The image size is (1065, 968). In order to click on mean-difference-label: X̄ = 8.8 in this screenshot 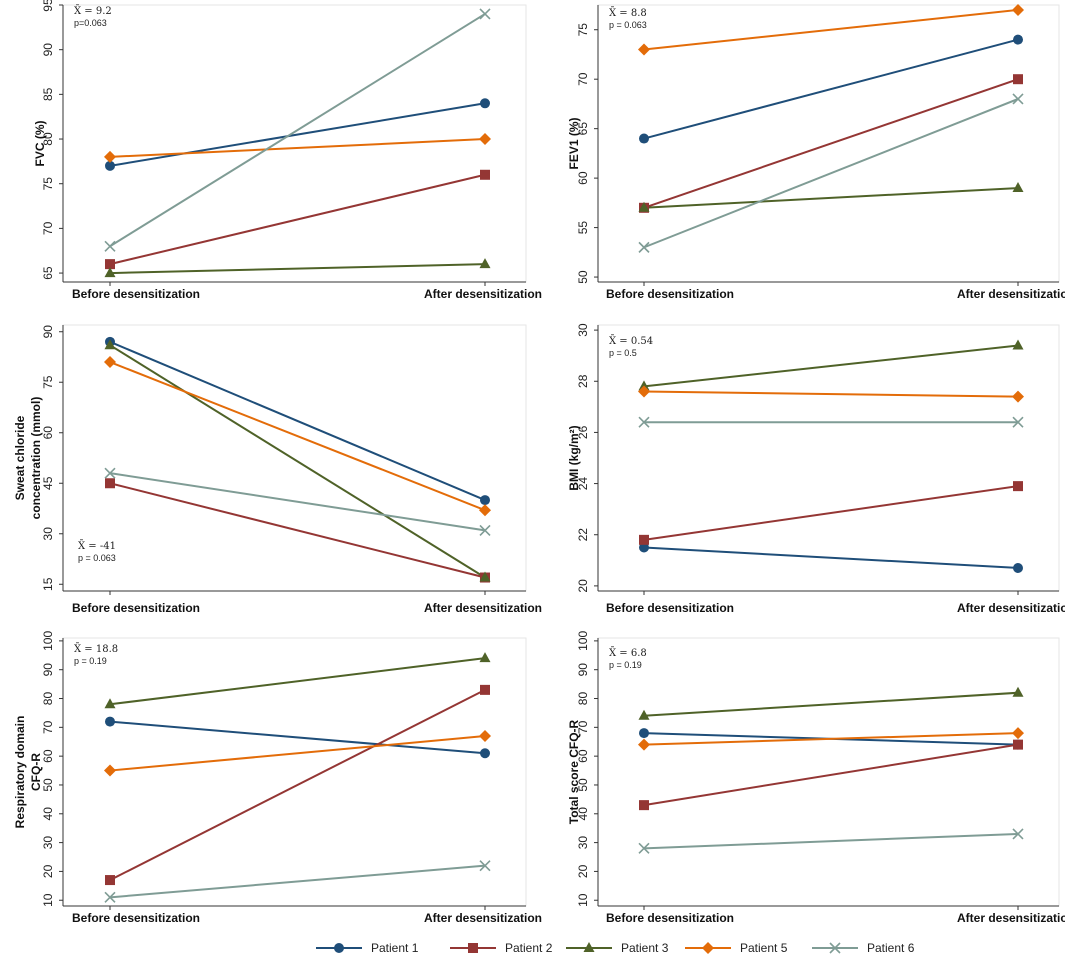, I will do `click(628, 13)`.